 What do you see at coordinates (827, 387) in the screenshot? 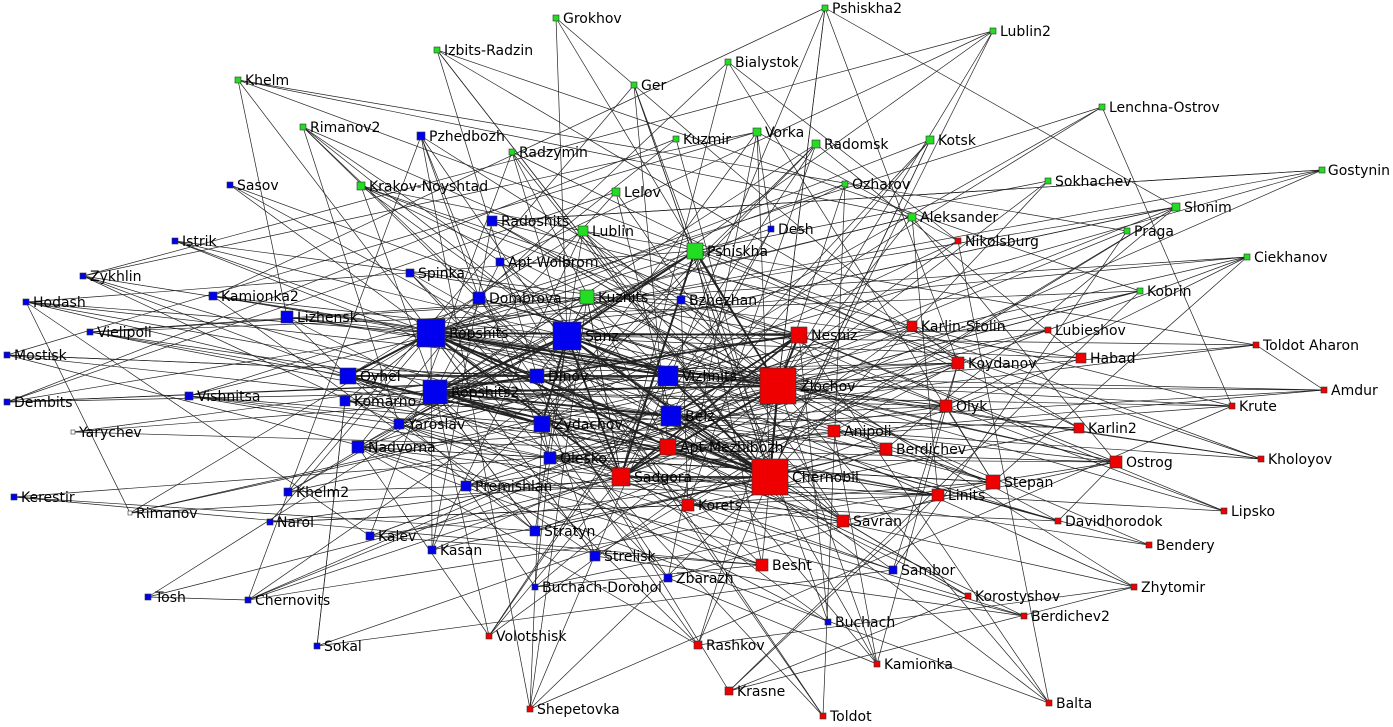
I see `node-label: Zlochov` at bounding box center [827, 387].